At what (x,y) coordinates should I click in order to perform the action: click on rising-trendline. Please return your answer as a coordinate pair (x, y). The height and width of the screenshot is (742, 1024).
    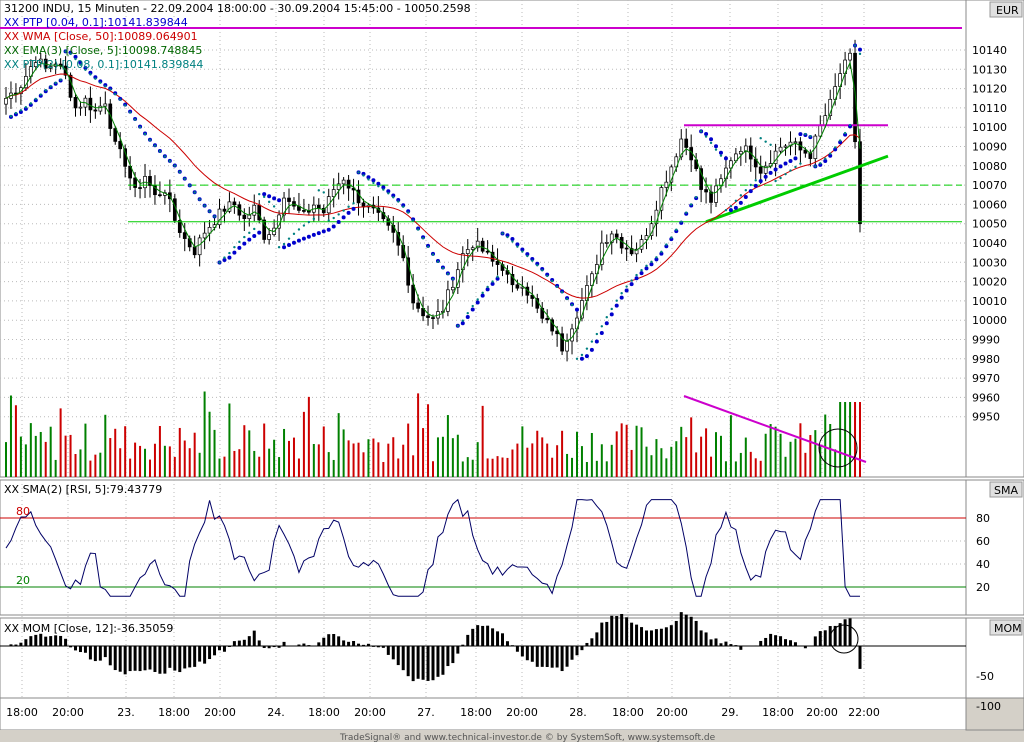
    Looking at the image, I should click on (797, 189).